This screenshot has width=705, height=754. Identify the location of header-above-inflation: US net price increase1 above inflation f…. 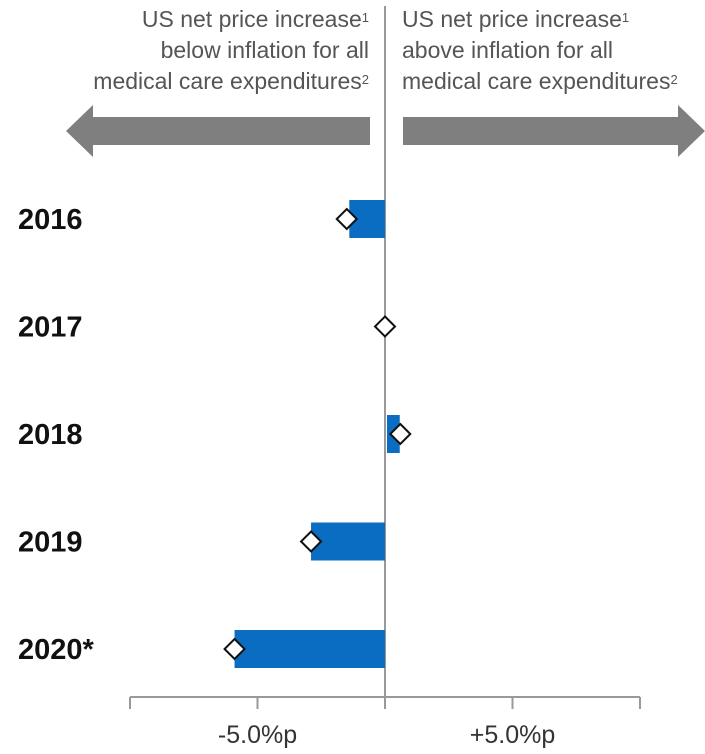
(540, 50).